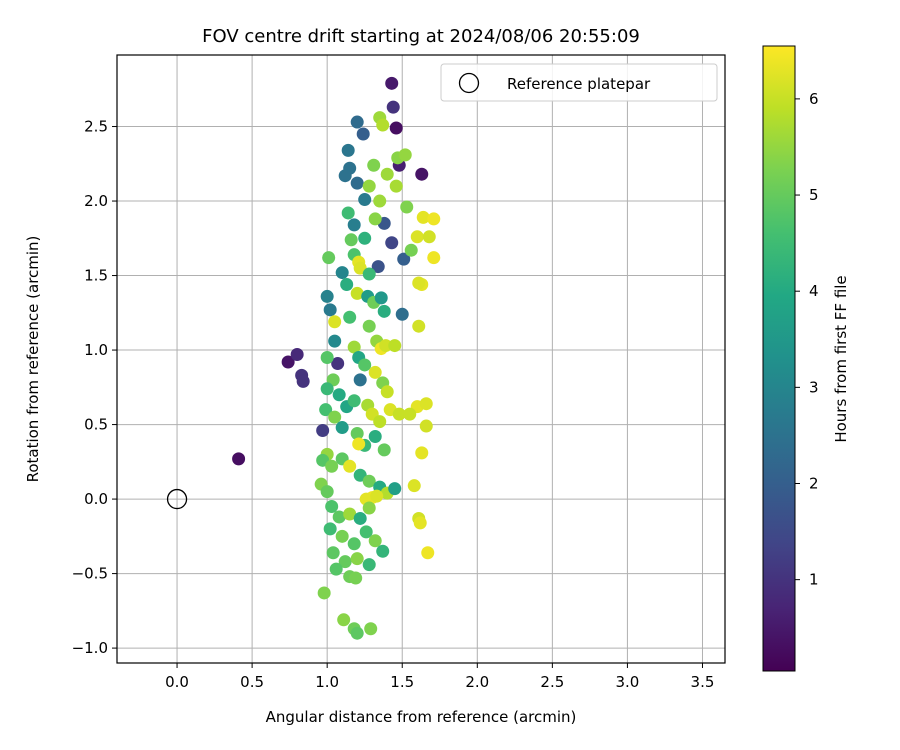  I want to click on y-tick-label: −0.5, so click(90, 574).